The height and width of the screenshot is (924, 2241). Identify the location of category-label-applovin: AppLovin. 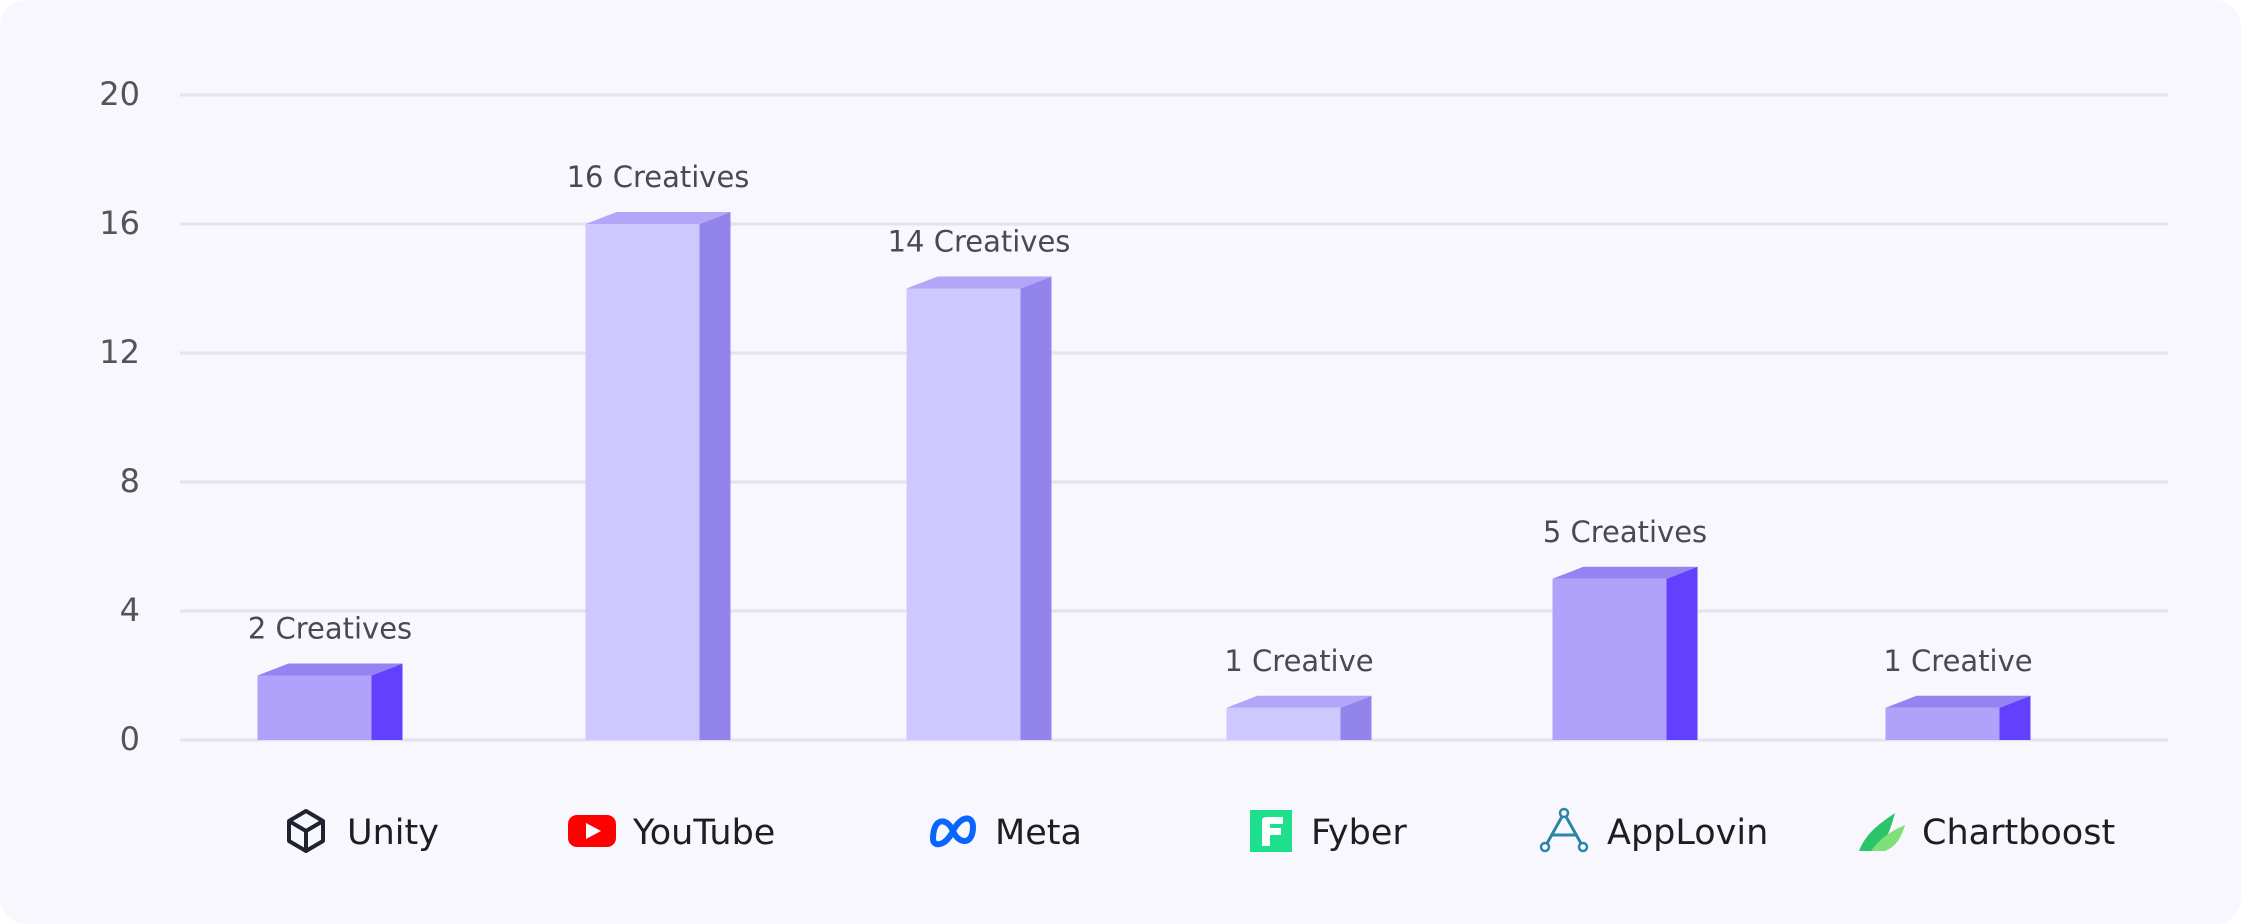
(1687, 833).